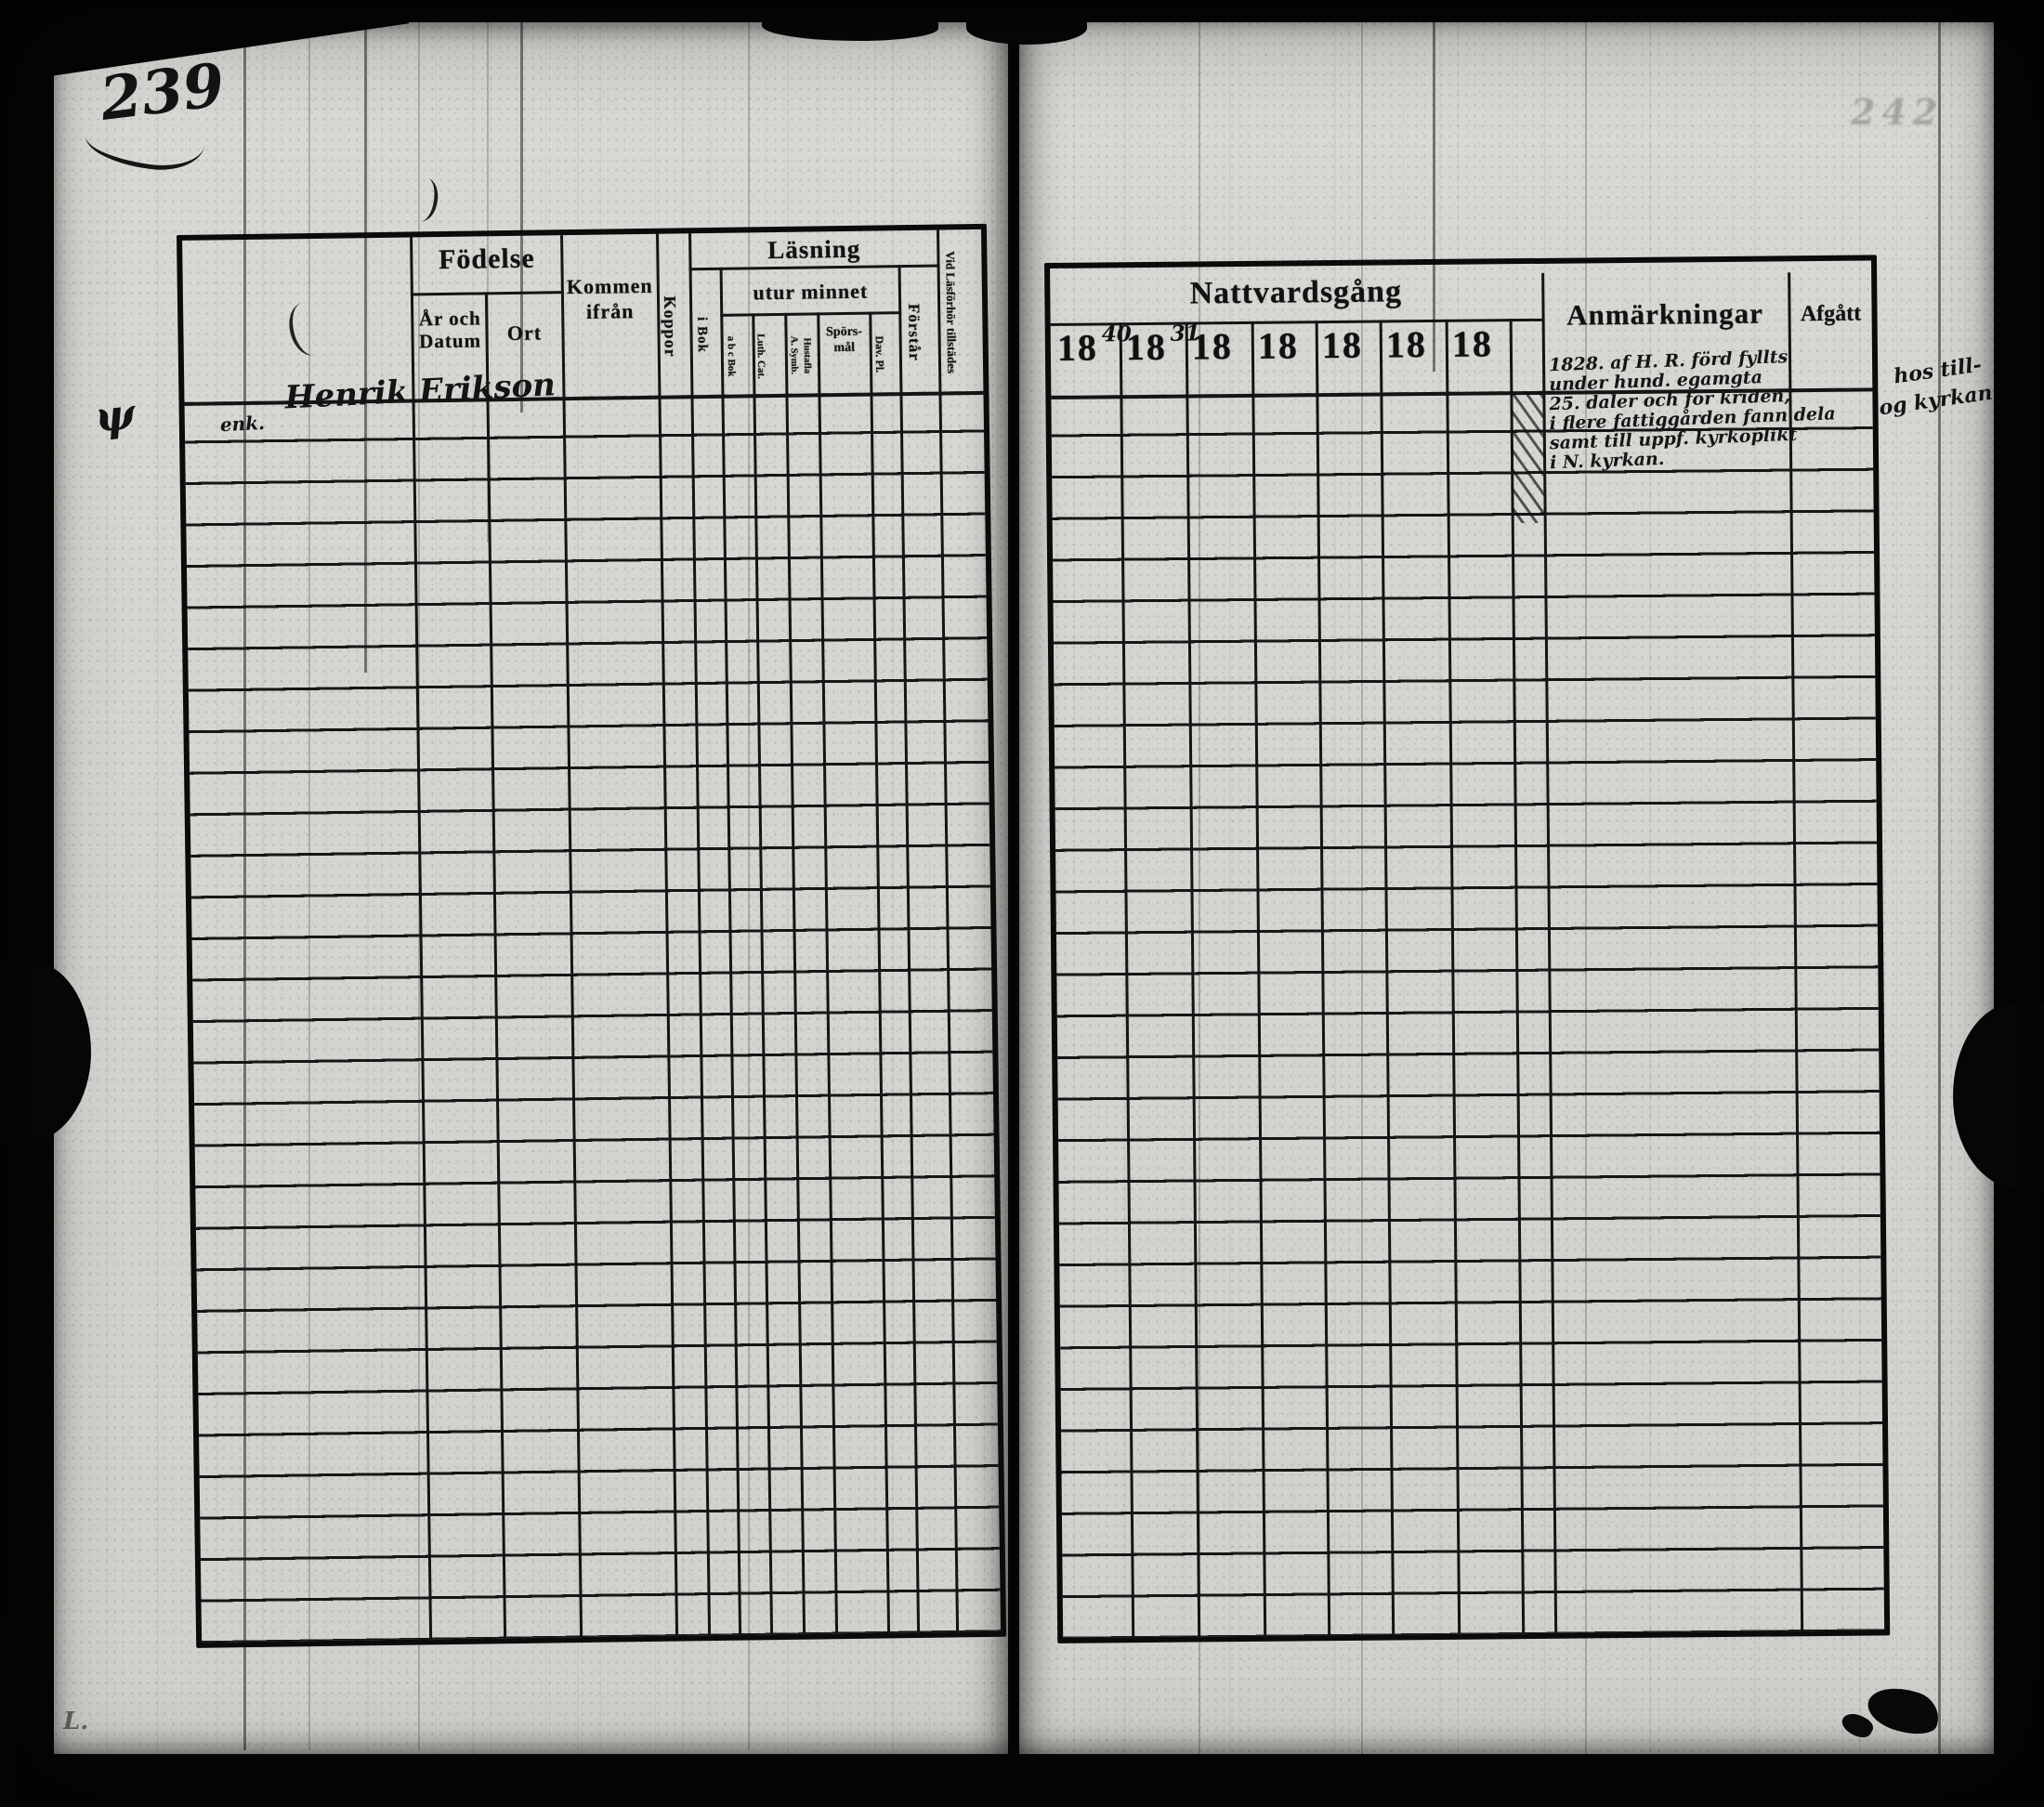 The image size is (2044, 1807). Describe the element at coordinates (914, 332) in the screenshot. I see `header-forstar: Förstår` at that location.